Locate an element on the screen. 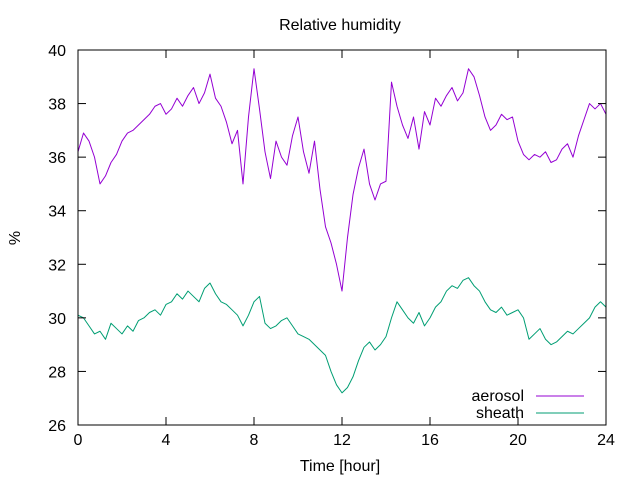 The width and height of the screenshot is (640, 480). y-tick-label: 32 is located at coordinates (57, 265).